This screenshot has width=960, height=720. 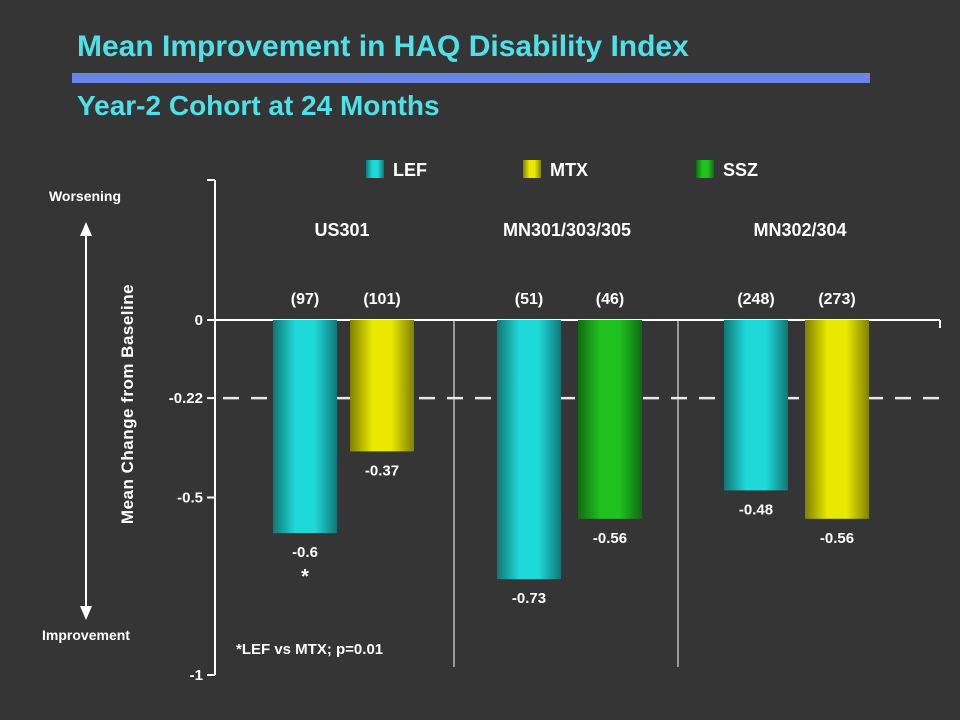 What do you see at coordinates (258, 105) in the screenshot?
I see `page-subtitle: Year-2 Cohort at 24 Months` at bounding box center [258, 105].